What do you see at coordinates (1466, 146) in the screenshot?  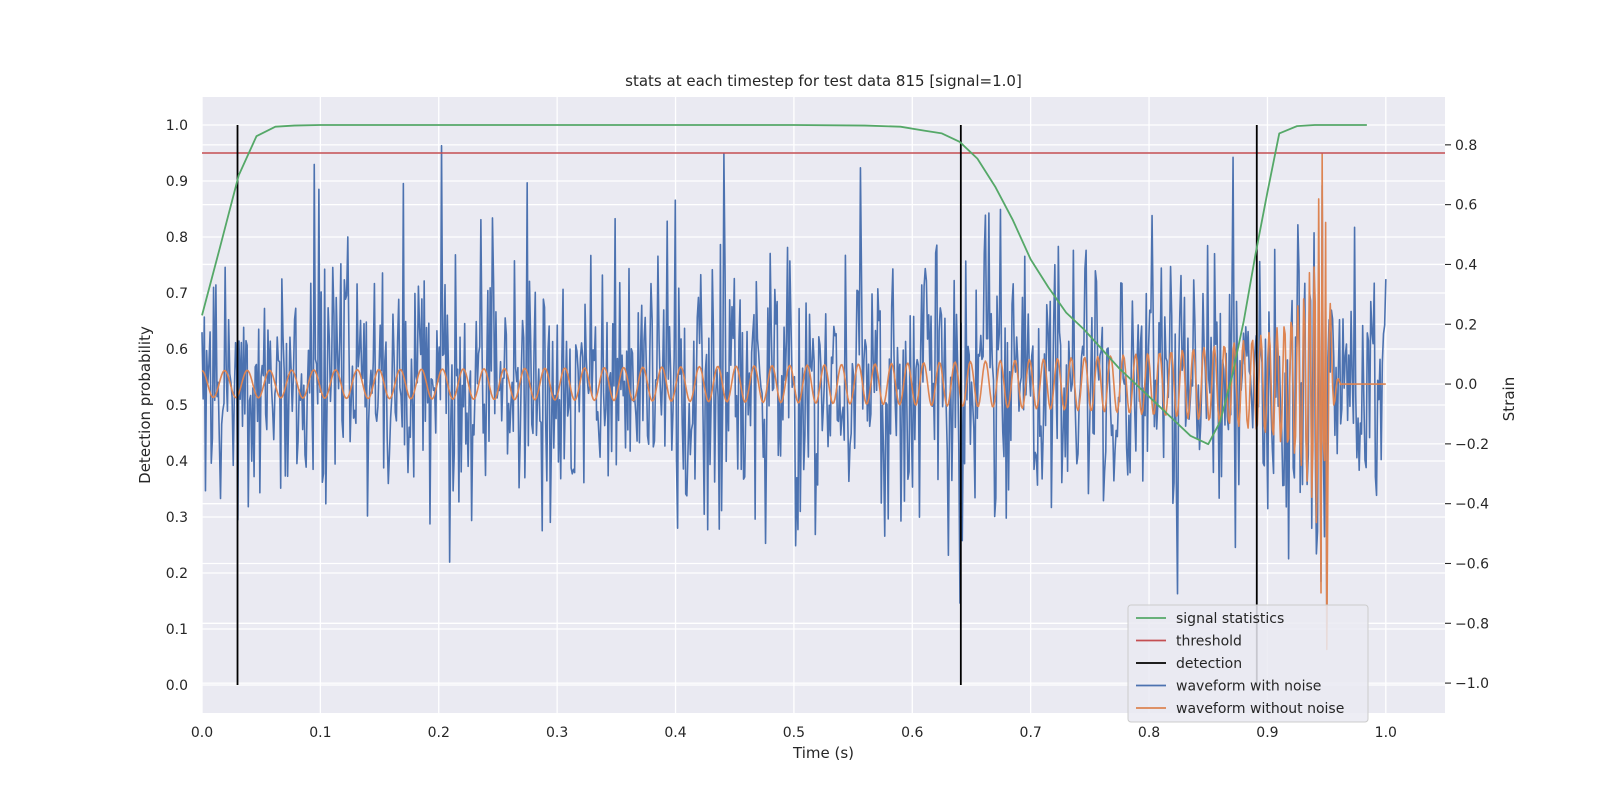 I see `right-y-tick-label: 0.8` at bounding box center [1466, 146].